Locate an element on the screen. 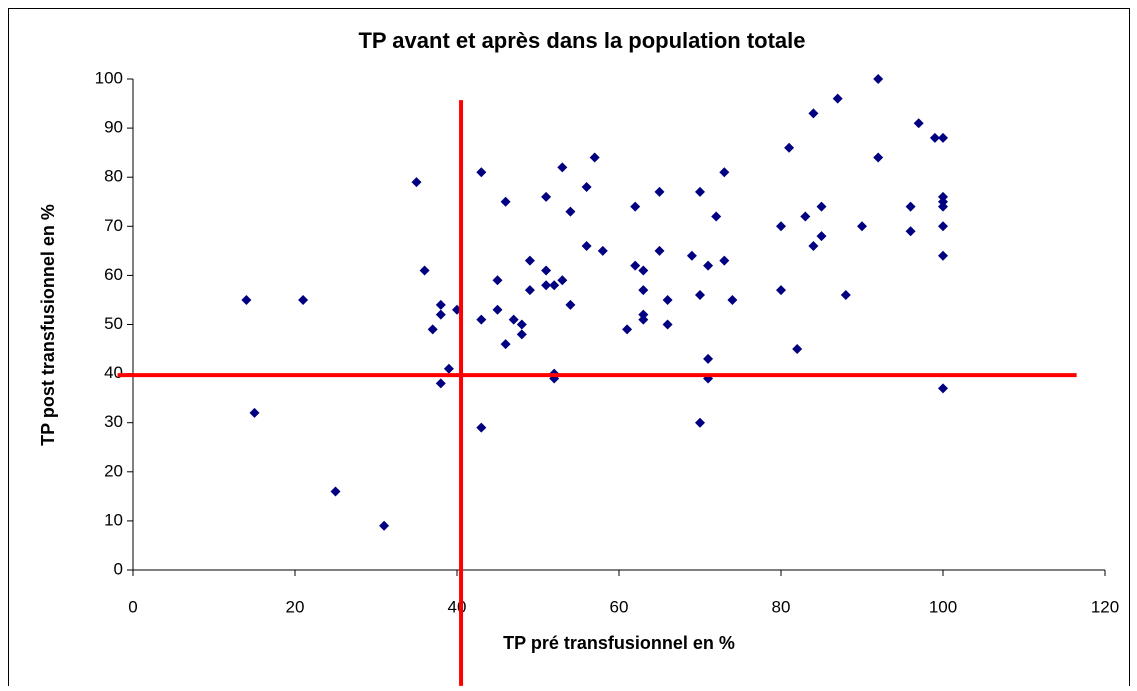 Image resolution: width=1137 pixels, height=691 pixels. x-tick-label: 60 is located at coordinates (619, 606).